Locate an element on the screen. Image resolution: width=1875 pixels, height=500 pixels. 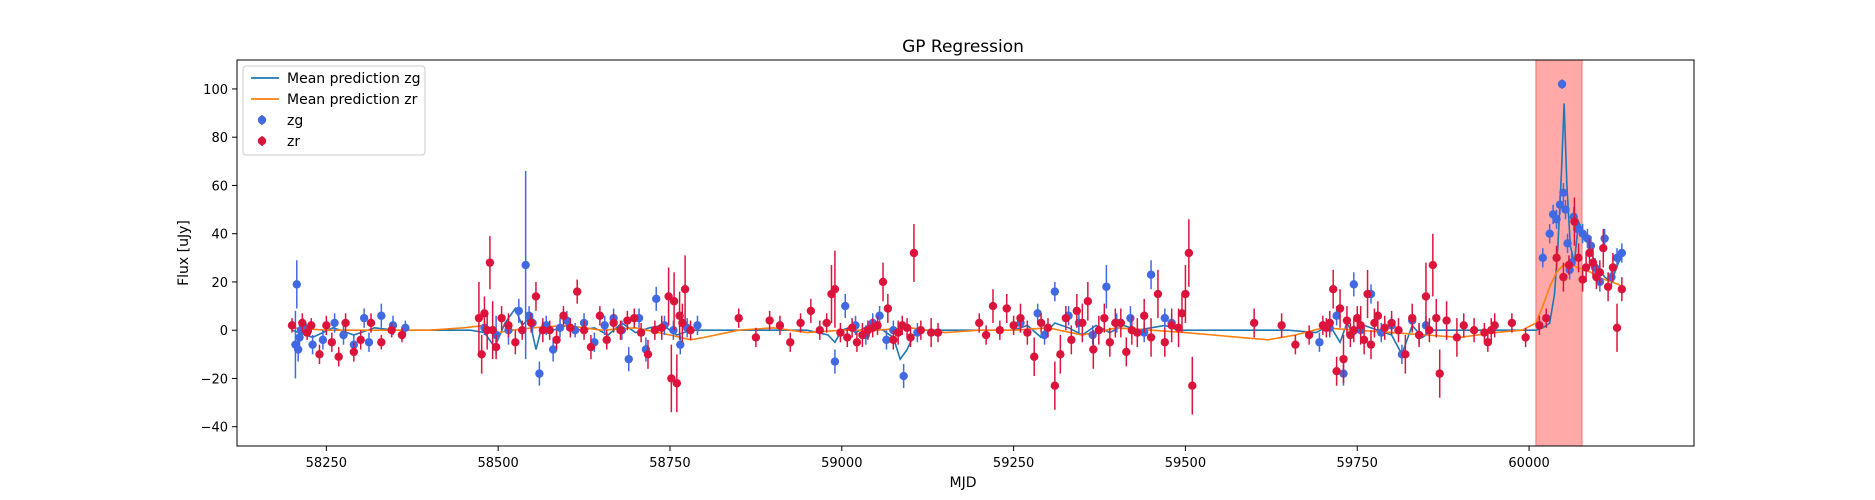
y-tick-label: 80 is located at coordinates (219, 138).